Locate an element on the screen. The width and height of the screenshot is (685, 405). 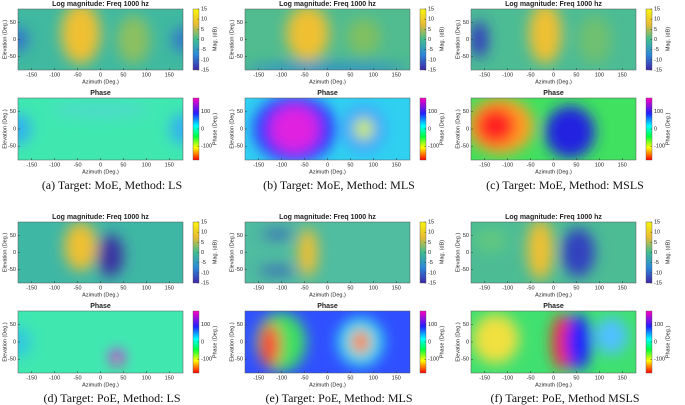
heatmap-bg is located at coordinates (100, 39).